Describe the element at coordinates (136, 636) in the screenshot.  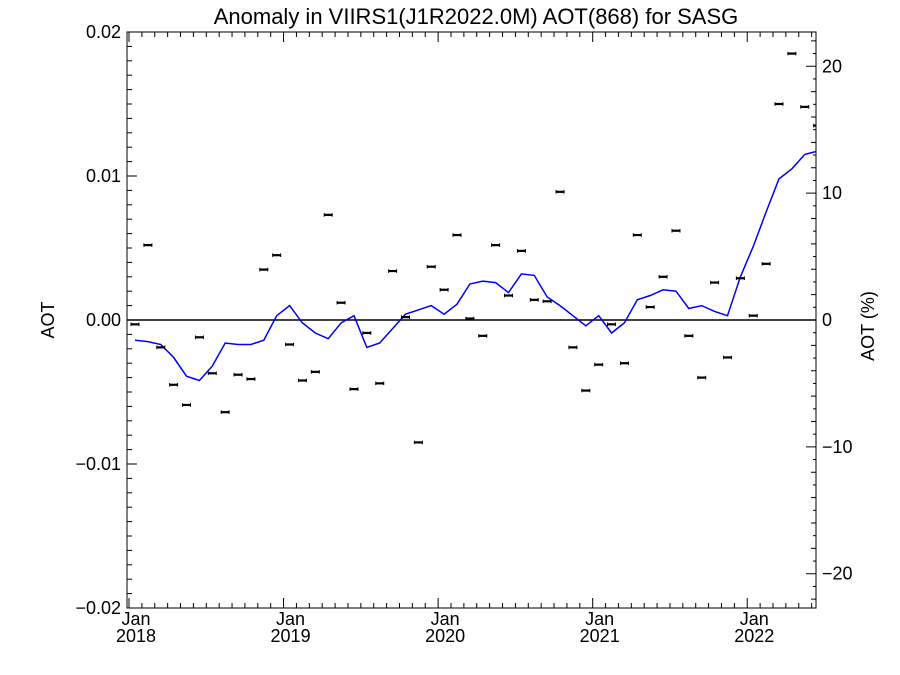
I see `x-tick-year: 2018` at that location.